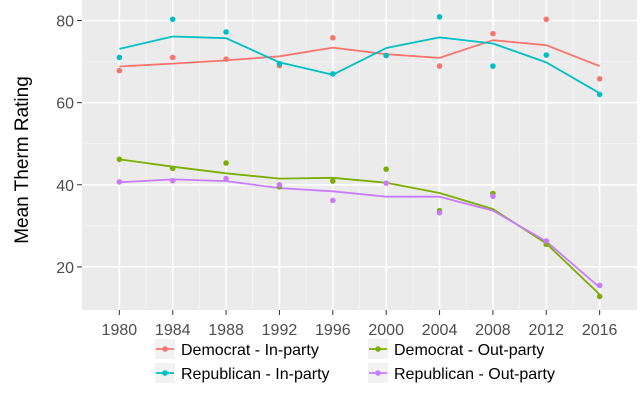 This screenshot has height=414, width=640. I want to click on legend-label-republican-in-party: Republican - In-party, so click(255, 374).